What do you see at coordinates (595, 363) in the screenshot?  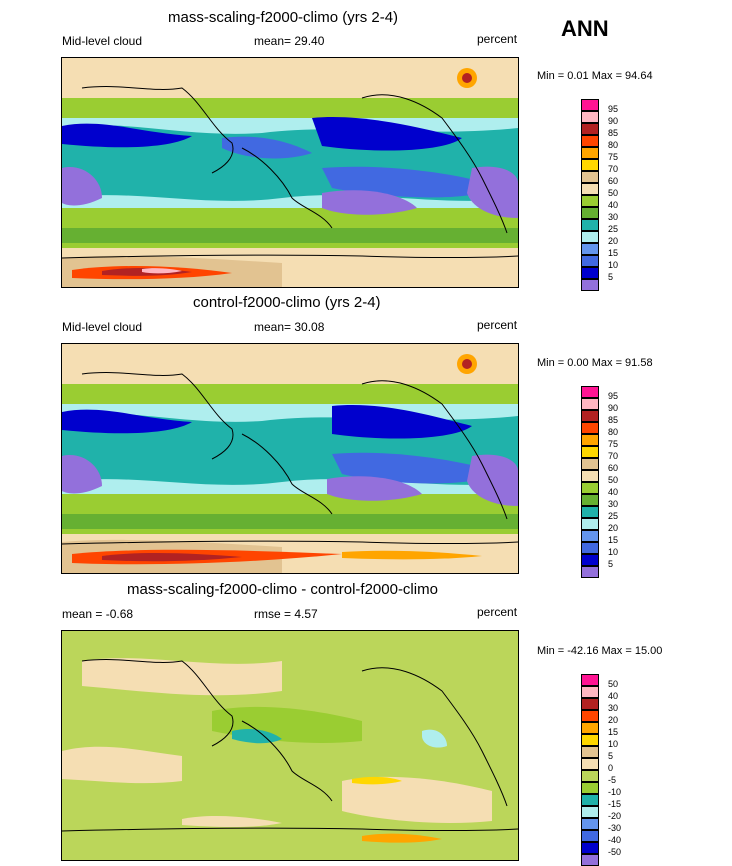 I see `panel2-minmax-label: Min = 0.00 Max = 91.58` at bounding box center [595, 363].